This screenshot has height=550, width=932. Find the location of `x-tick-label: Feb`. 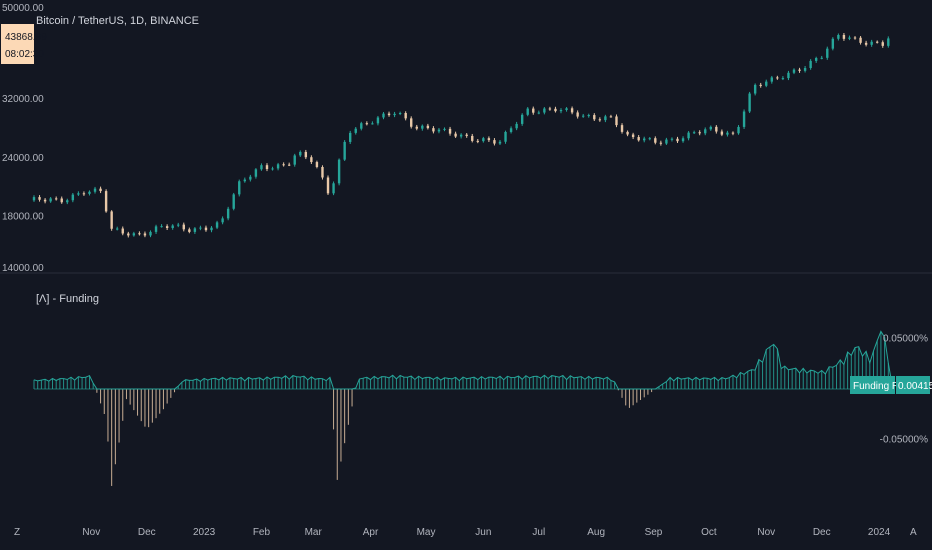

x-tick-label: Feb is located at coordinates (262, 532).